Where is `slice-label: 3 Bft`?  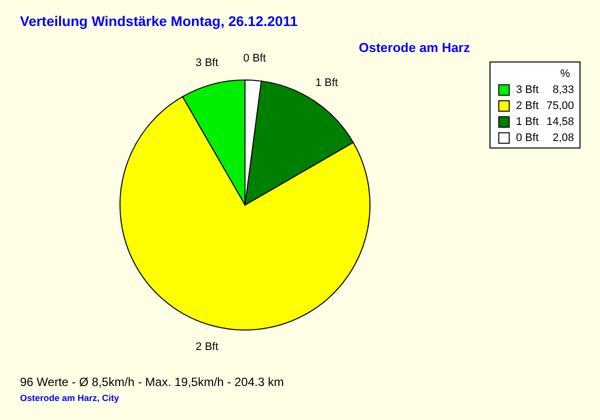 slice-label: 3 Bft is located at coordinates (207, 63).